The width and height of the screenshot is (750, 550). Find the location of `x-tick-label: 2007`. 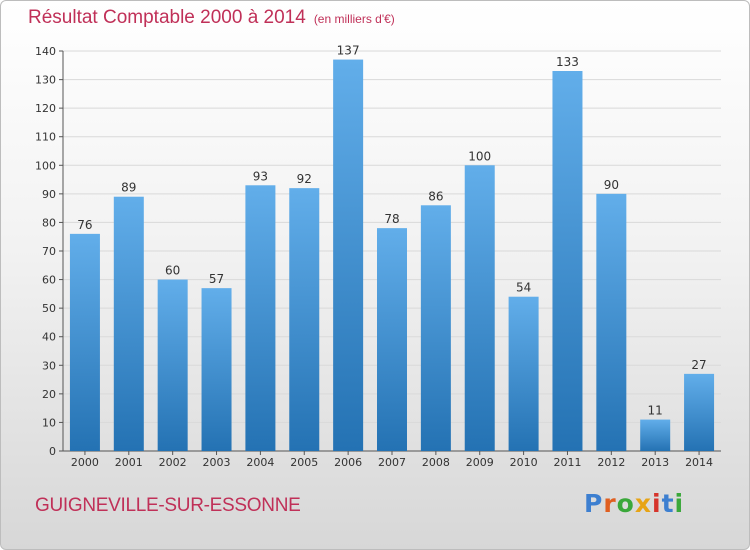

x-tick-label: 2007 is located at coordinates (392, 462).